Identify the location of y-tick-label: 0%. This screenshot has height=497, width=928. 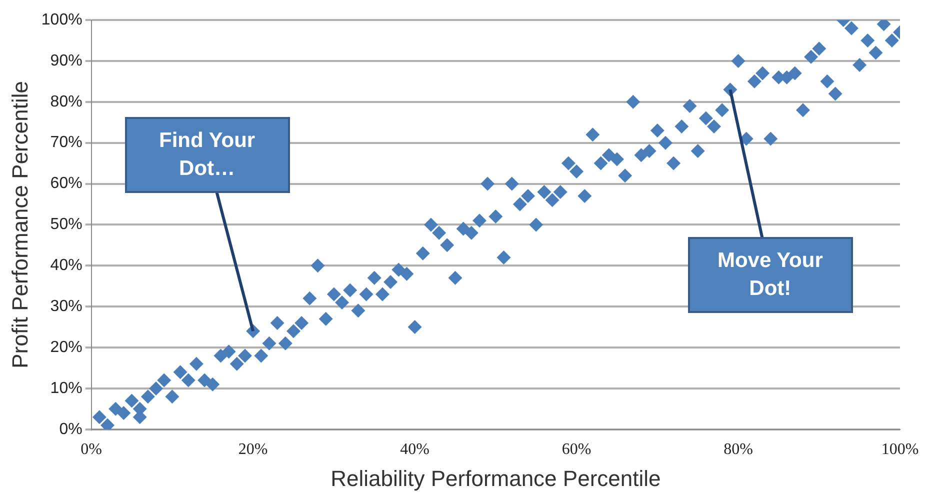
(70, 429).